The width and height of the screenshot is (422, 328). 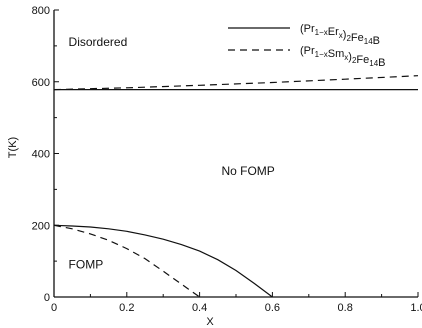 What do you see at coordinates (247, 171) in the screenshot?
I see `region-label-1: No FOMP` at bounding box center [247, 171].